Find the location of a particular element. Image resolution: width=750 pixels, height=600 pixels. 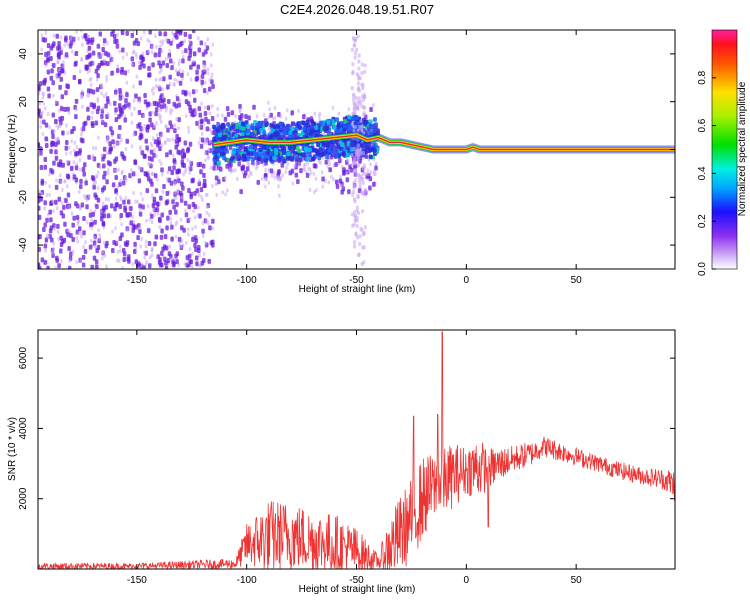

x-tick-label: 0 is located at coordinates (467, 280).